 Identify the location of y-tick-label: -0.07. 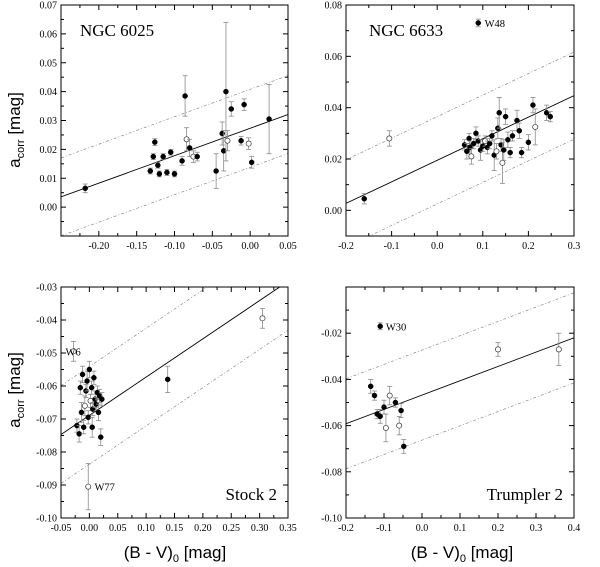
(46, 420).